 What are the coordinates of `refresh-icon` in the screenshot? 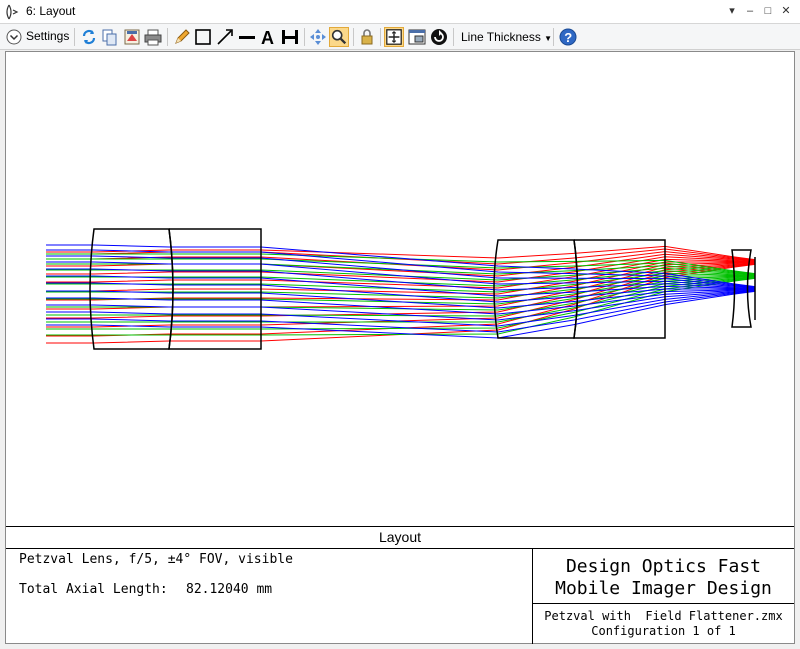 It's located at (89, 37).